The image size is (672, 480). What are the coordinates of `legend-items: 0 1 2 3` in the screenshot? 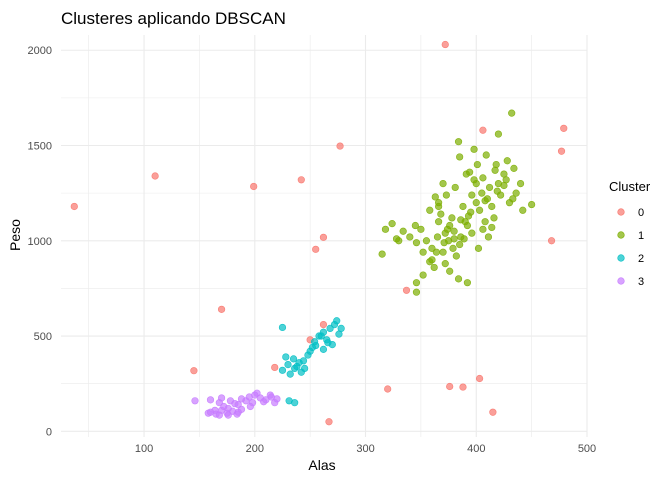 It's located at (630, 247).